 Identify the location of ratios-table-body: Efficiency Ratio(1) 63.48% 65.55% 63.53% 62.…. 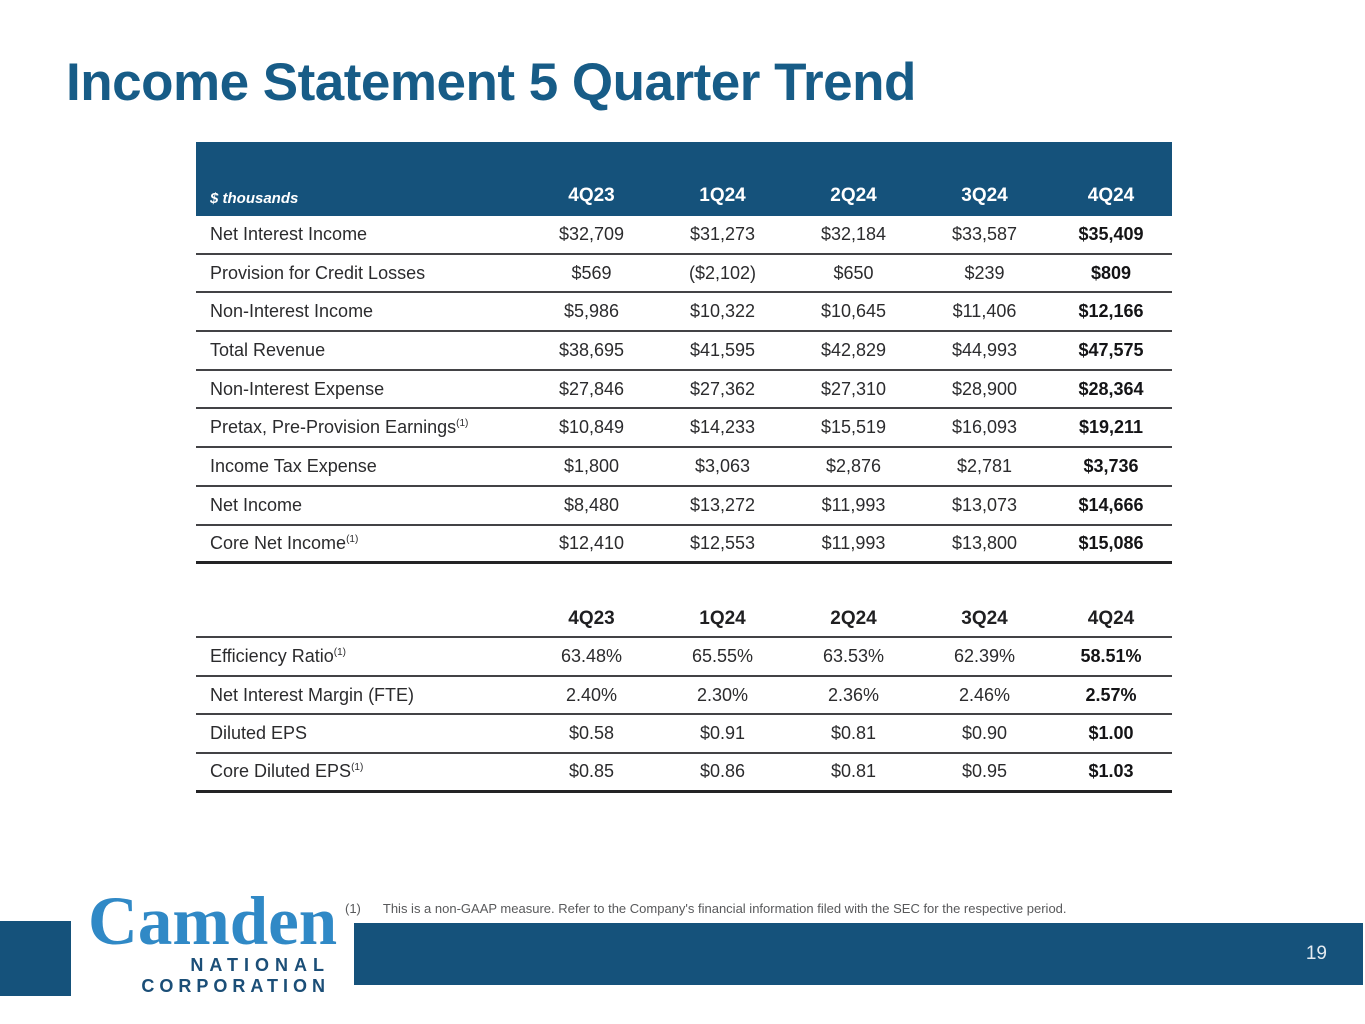
(684, 715).